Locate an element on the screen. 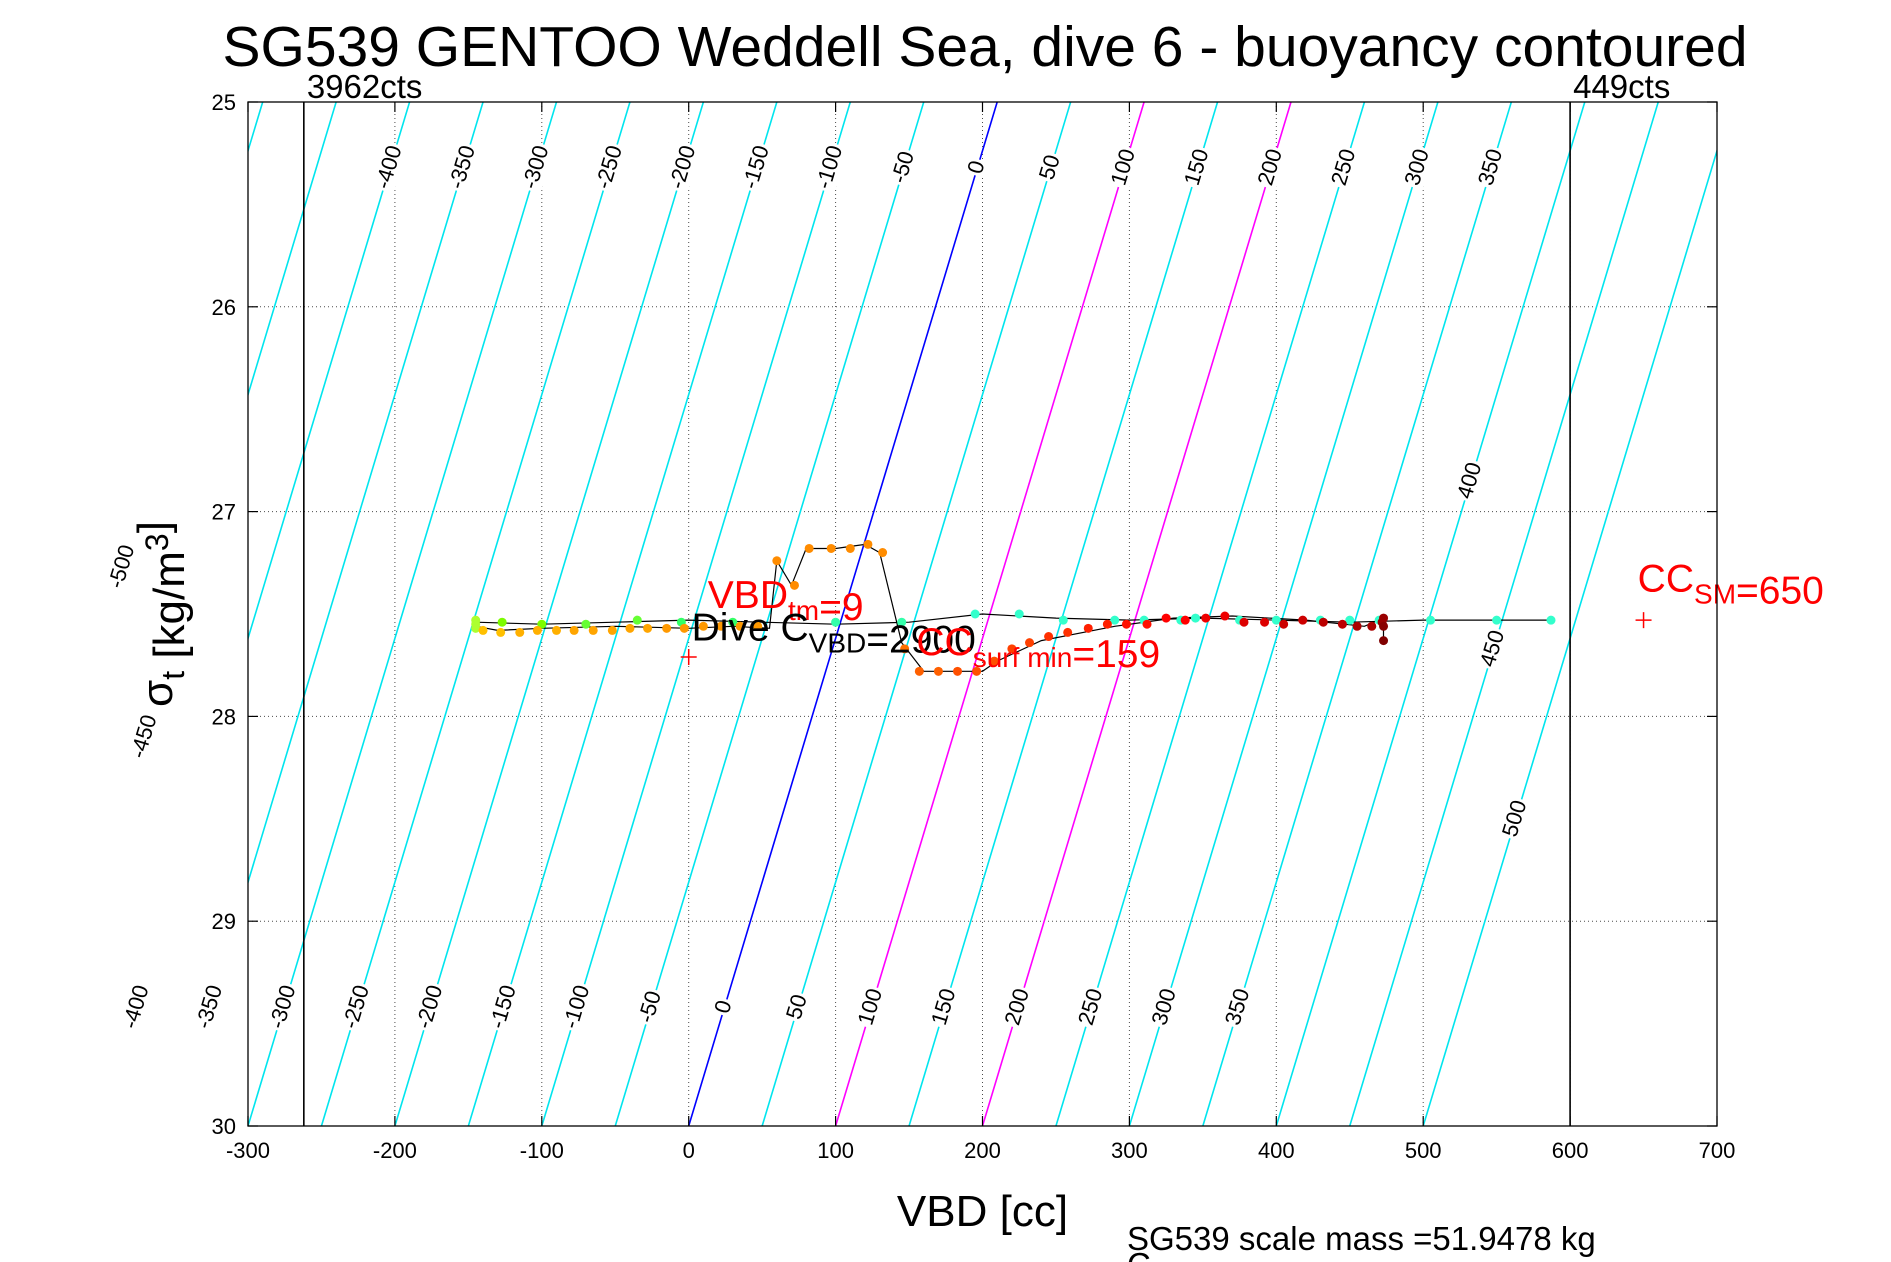  subscript-text: tm is located at coordinates (803, 610).